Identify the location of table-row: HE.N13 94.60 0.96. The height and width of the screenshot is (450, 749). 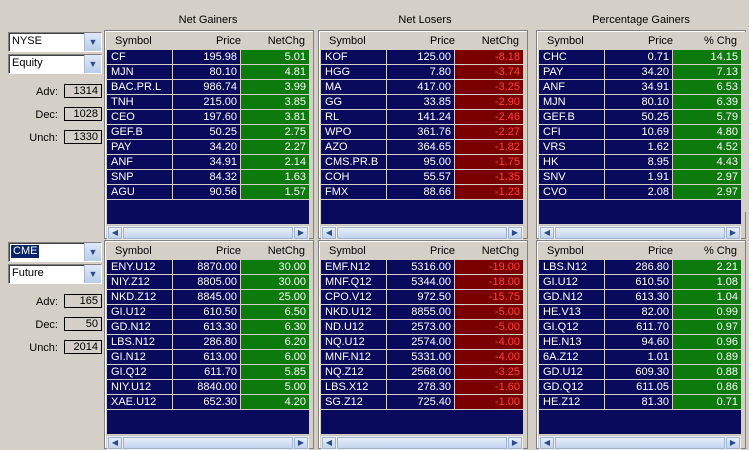
(640, 342).